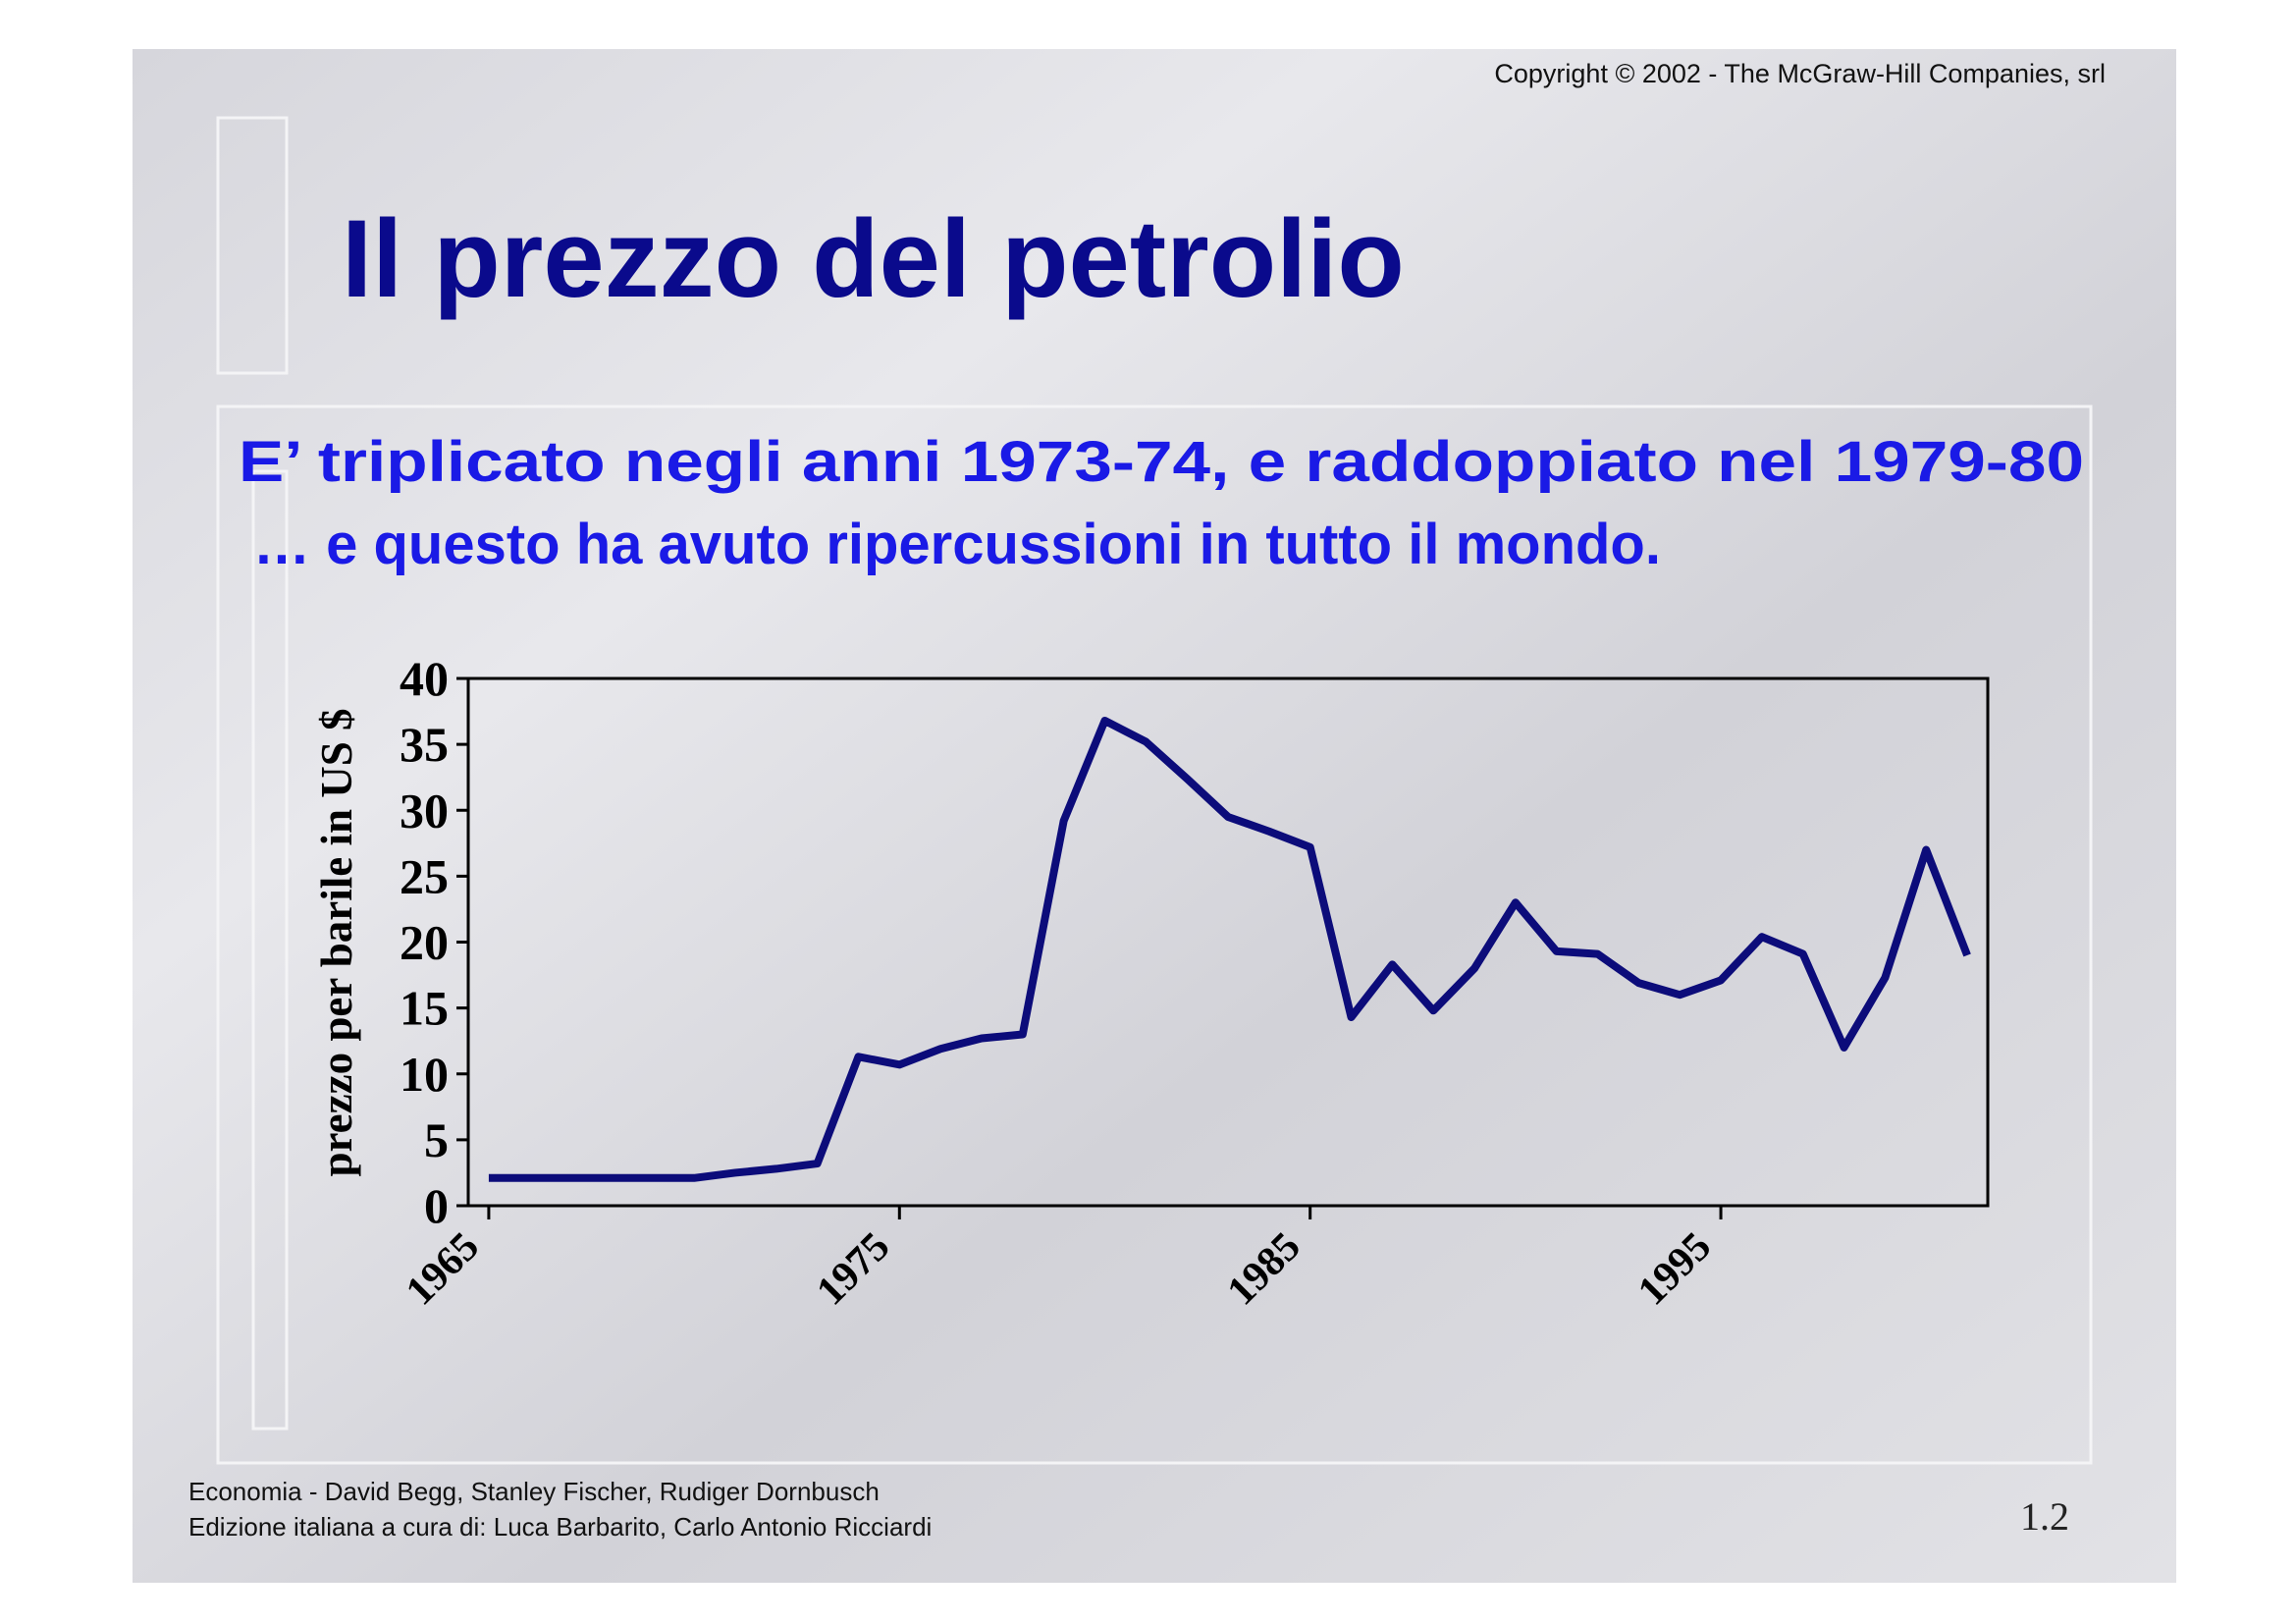 This screenshot has height=1623, width=2296. What do you see at coordinates (425, 1009) in the screenshot?
I see `y-tick-label: 15` at bounding box center [425, 1009].